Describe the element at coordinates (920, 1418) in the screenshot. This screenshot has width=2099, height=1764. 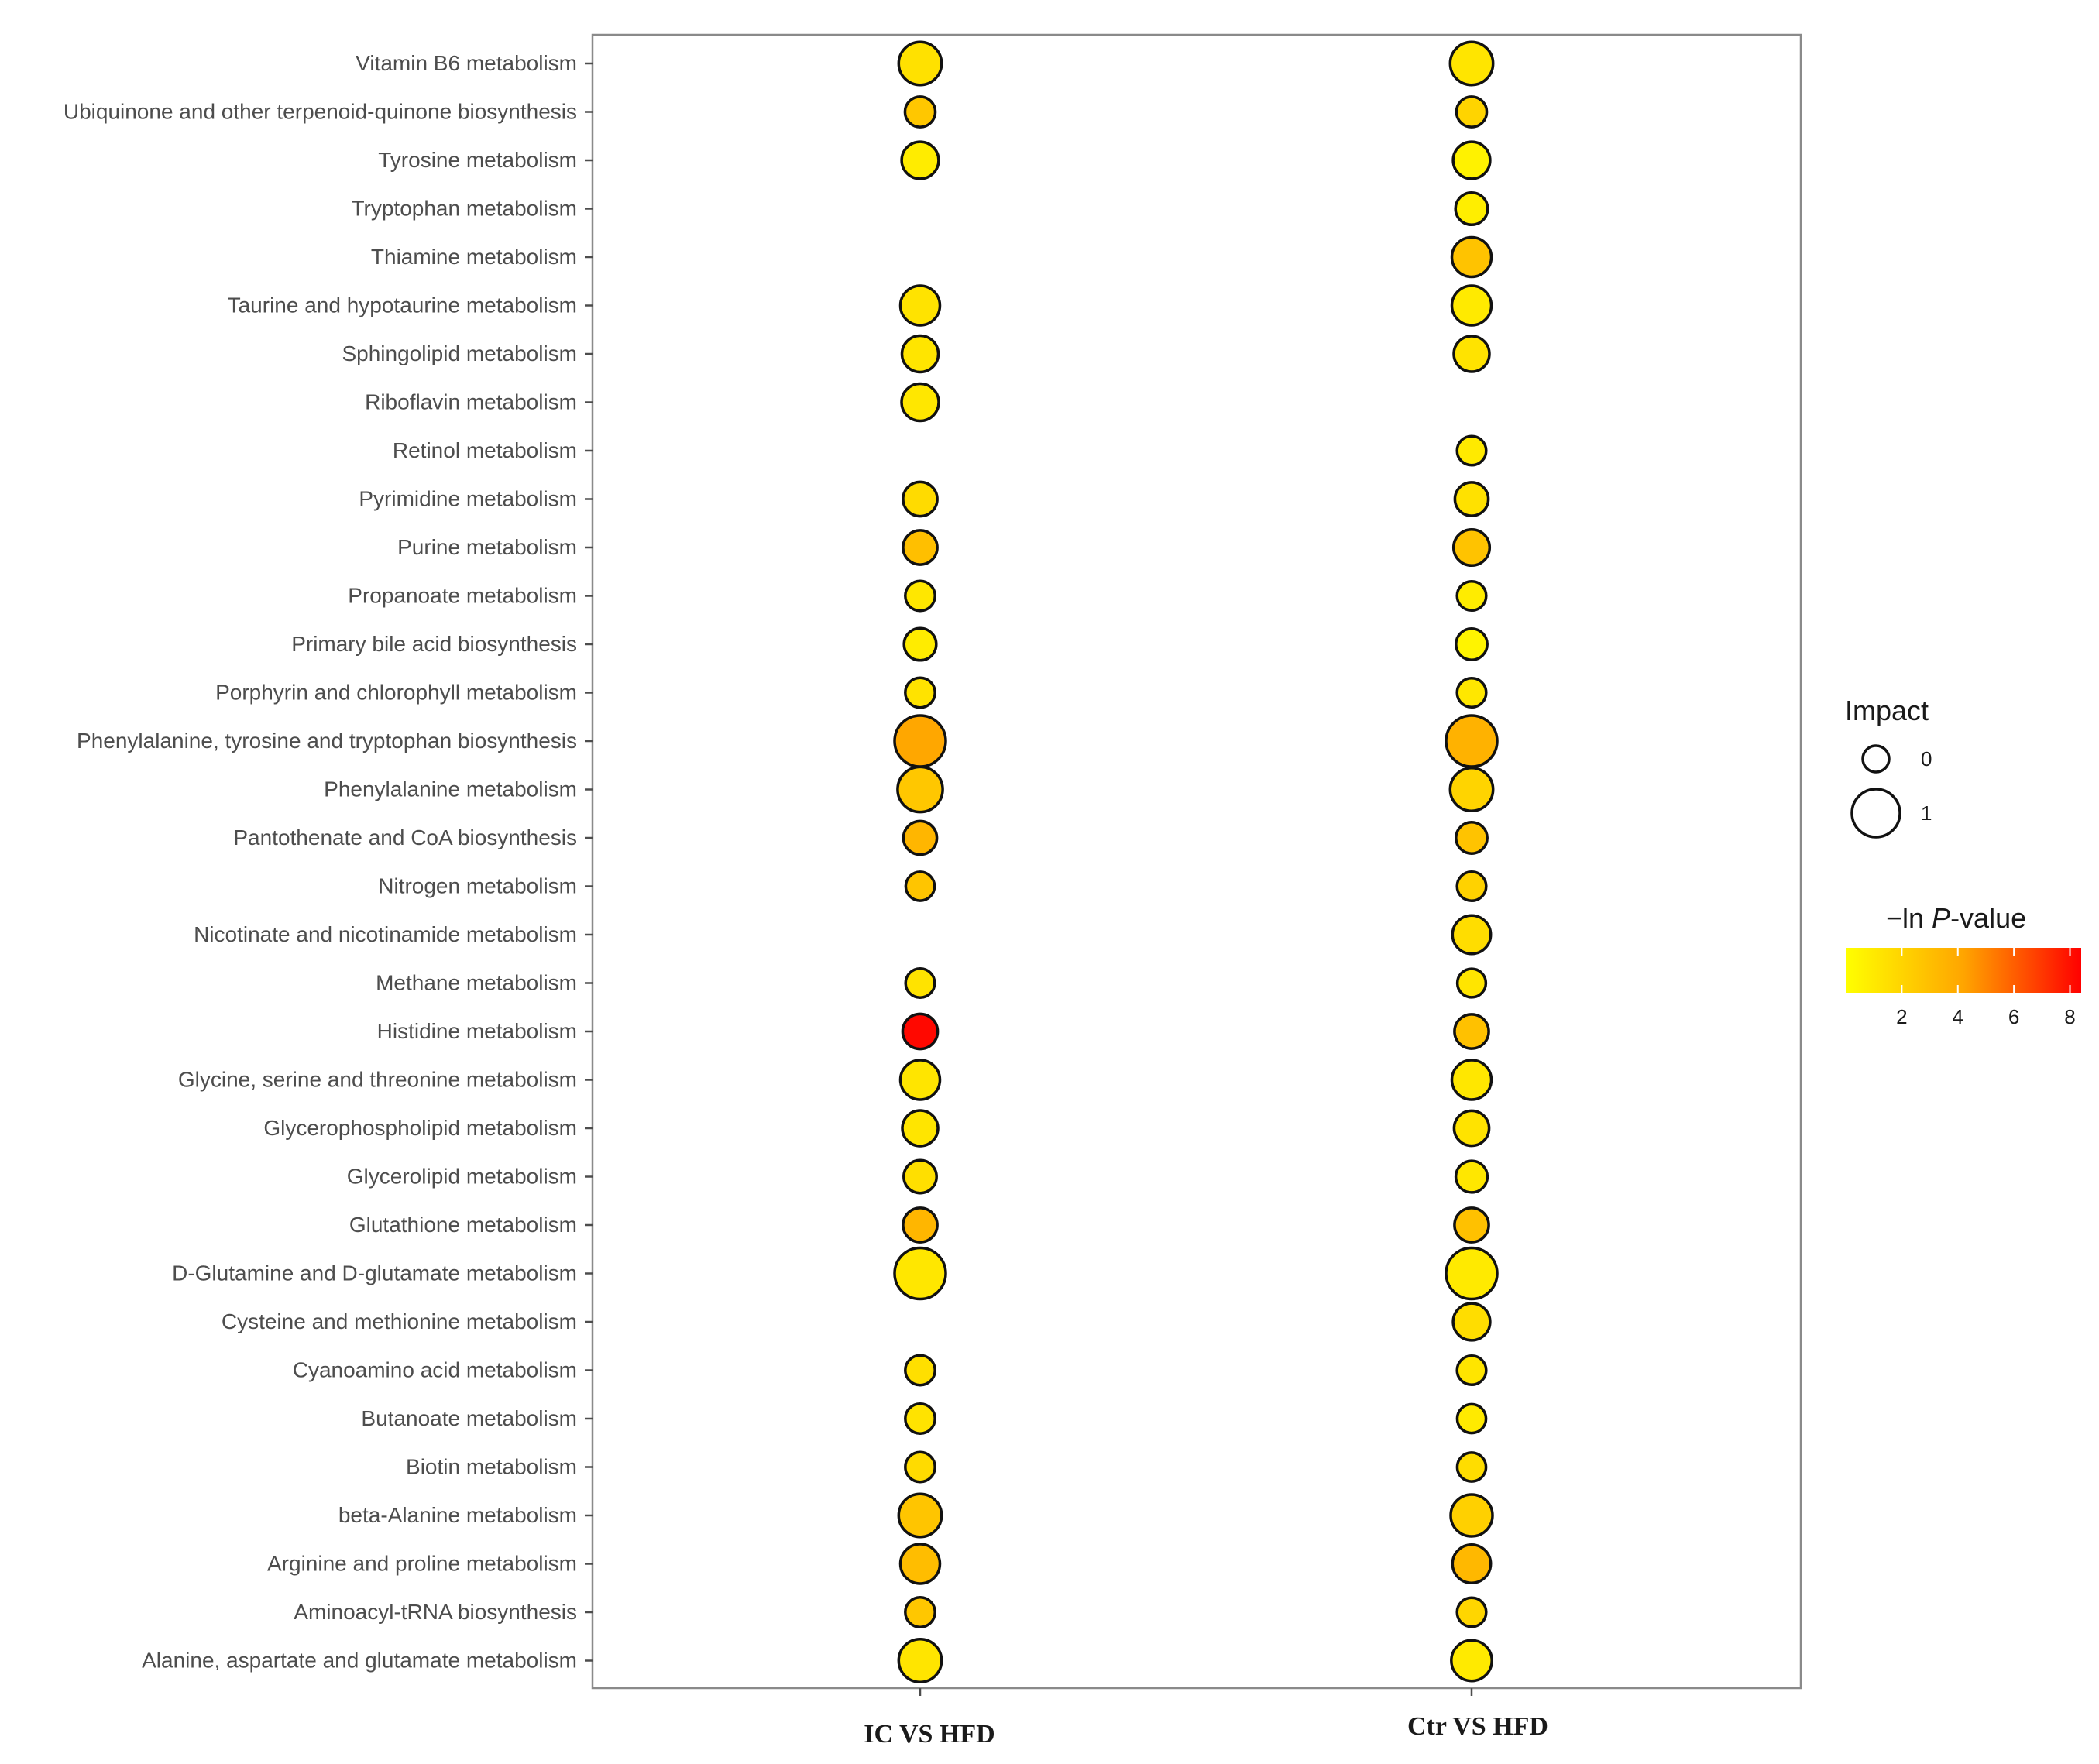
I see `point-ic-vs-hfd-butanoate-metabolism` at that location.